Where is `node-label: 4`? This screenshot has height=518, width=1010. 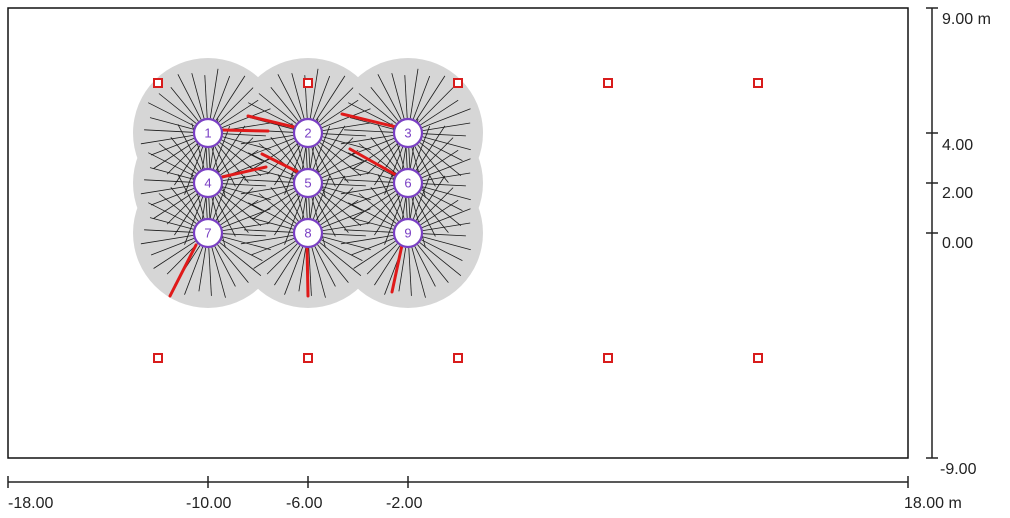 node-label: 4 is located at coordinates (207, 183).